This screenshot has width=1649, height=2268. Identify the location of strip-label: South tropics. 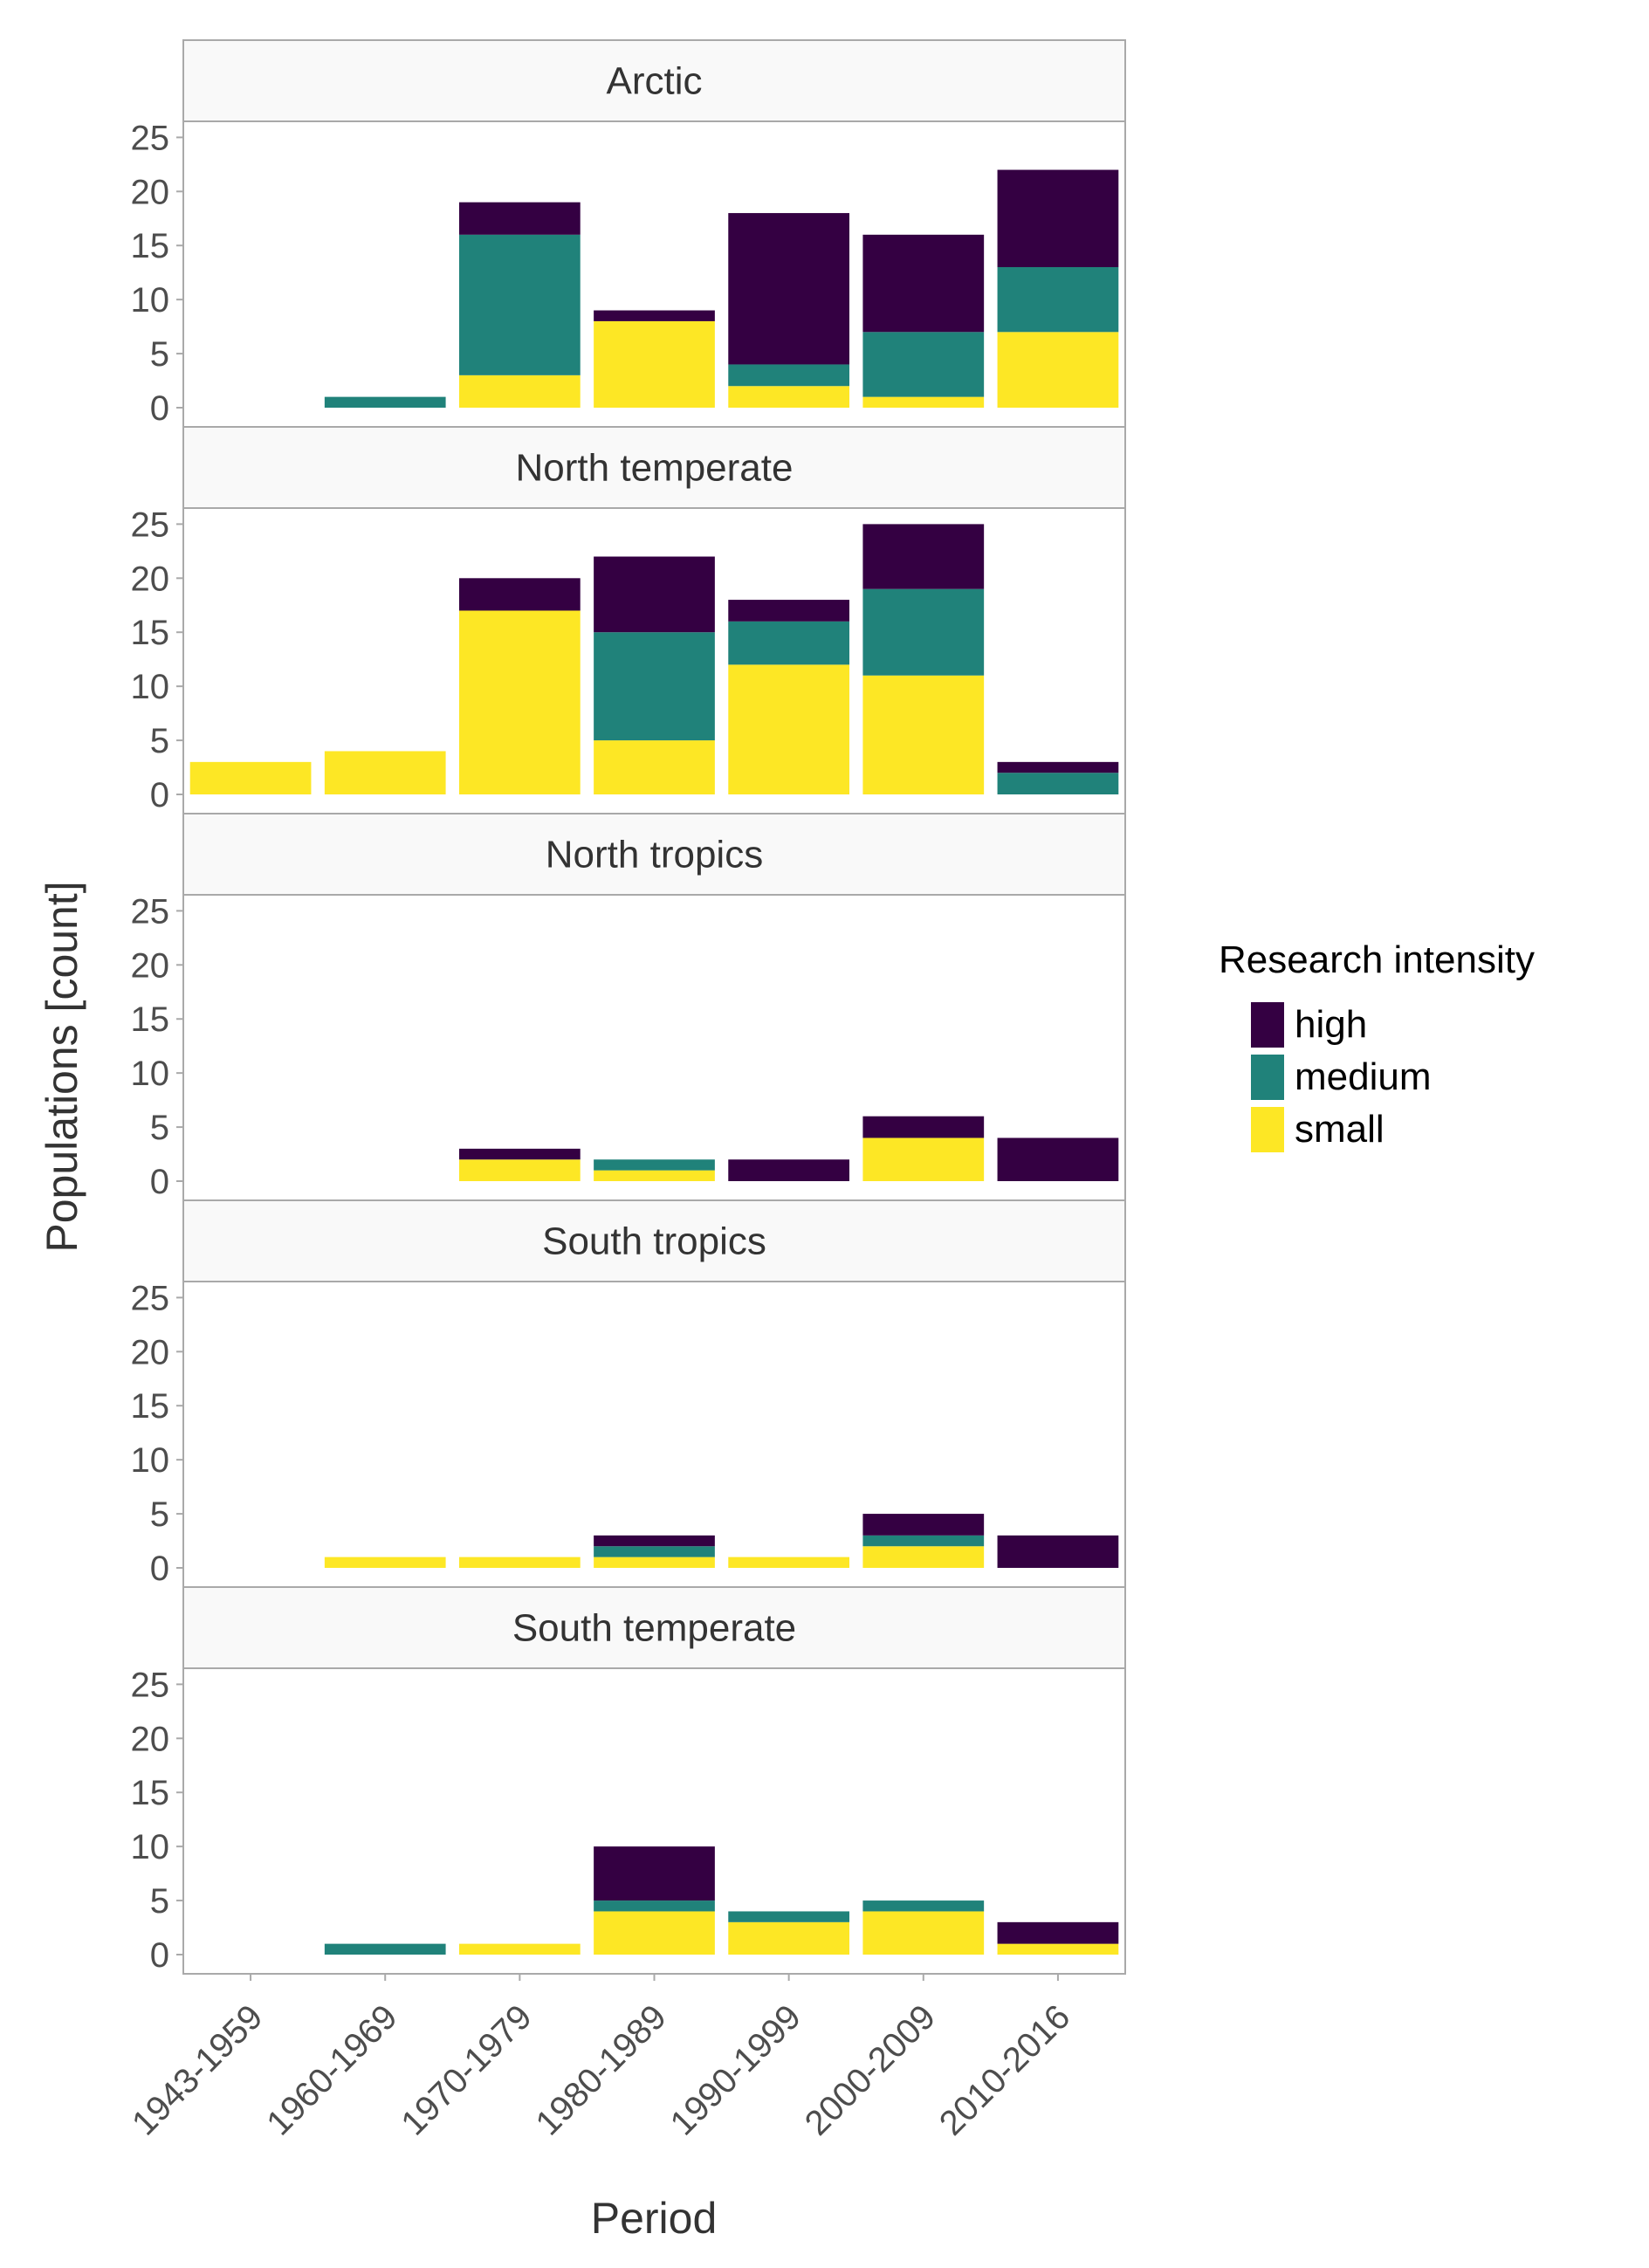
(654, 1241).